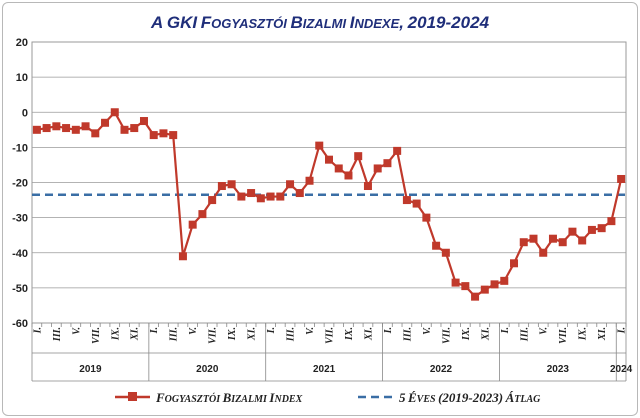 The image size is (640, 418). What do you see at coordinates (324, 369) in the screenshot?
I see `year-label: 2021` at bounding box center [324, 369].